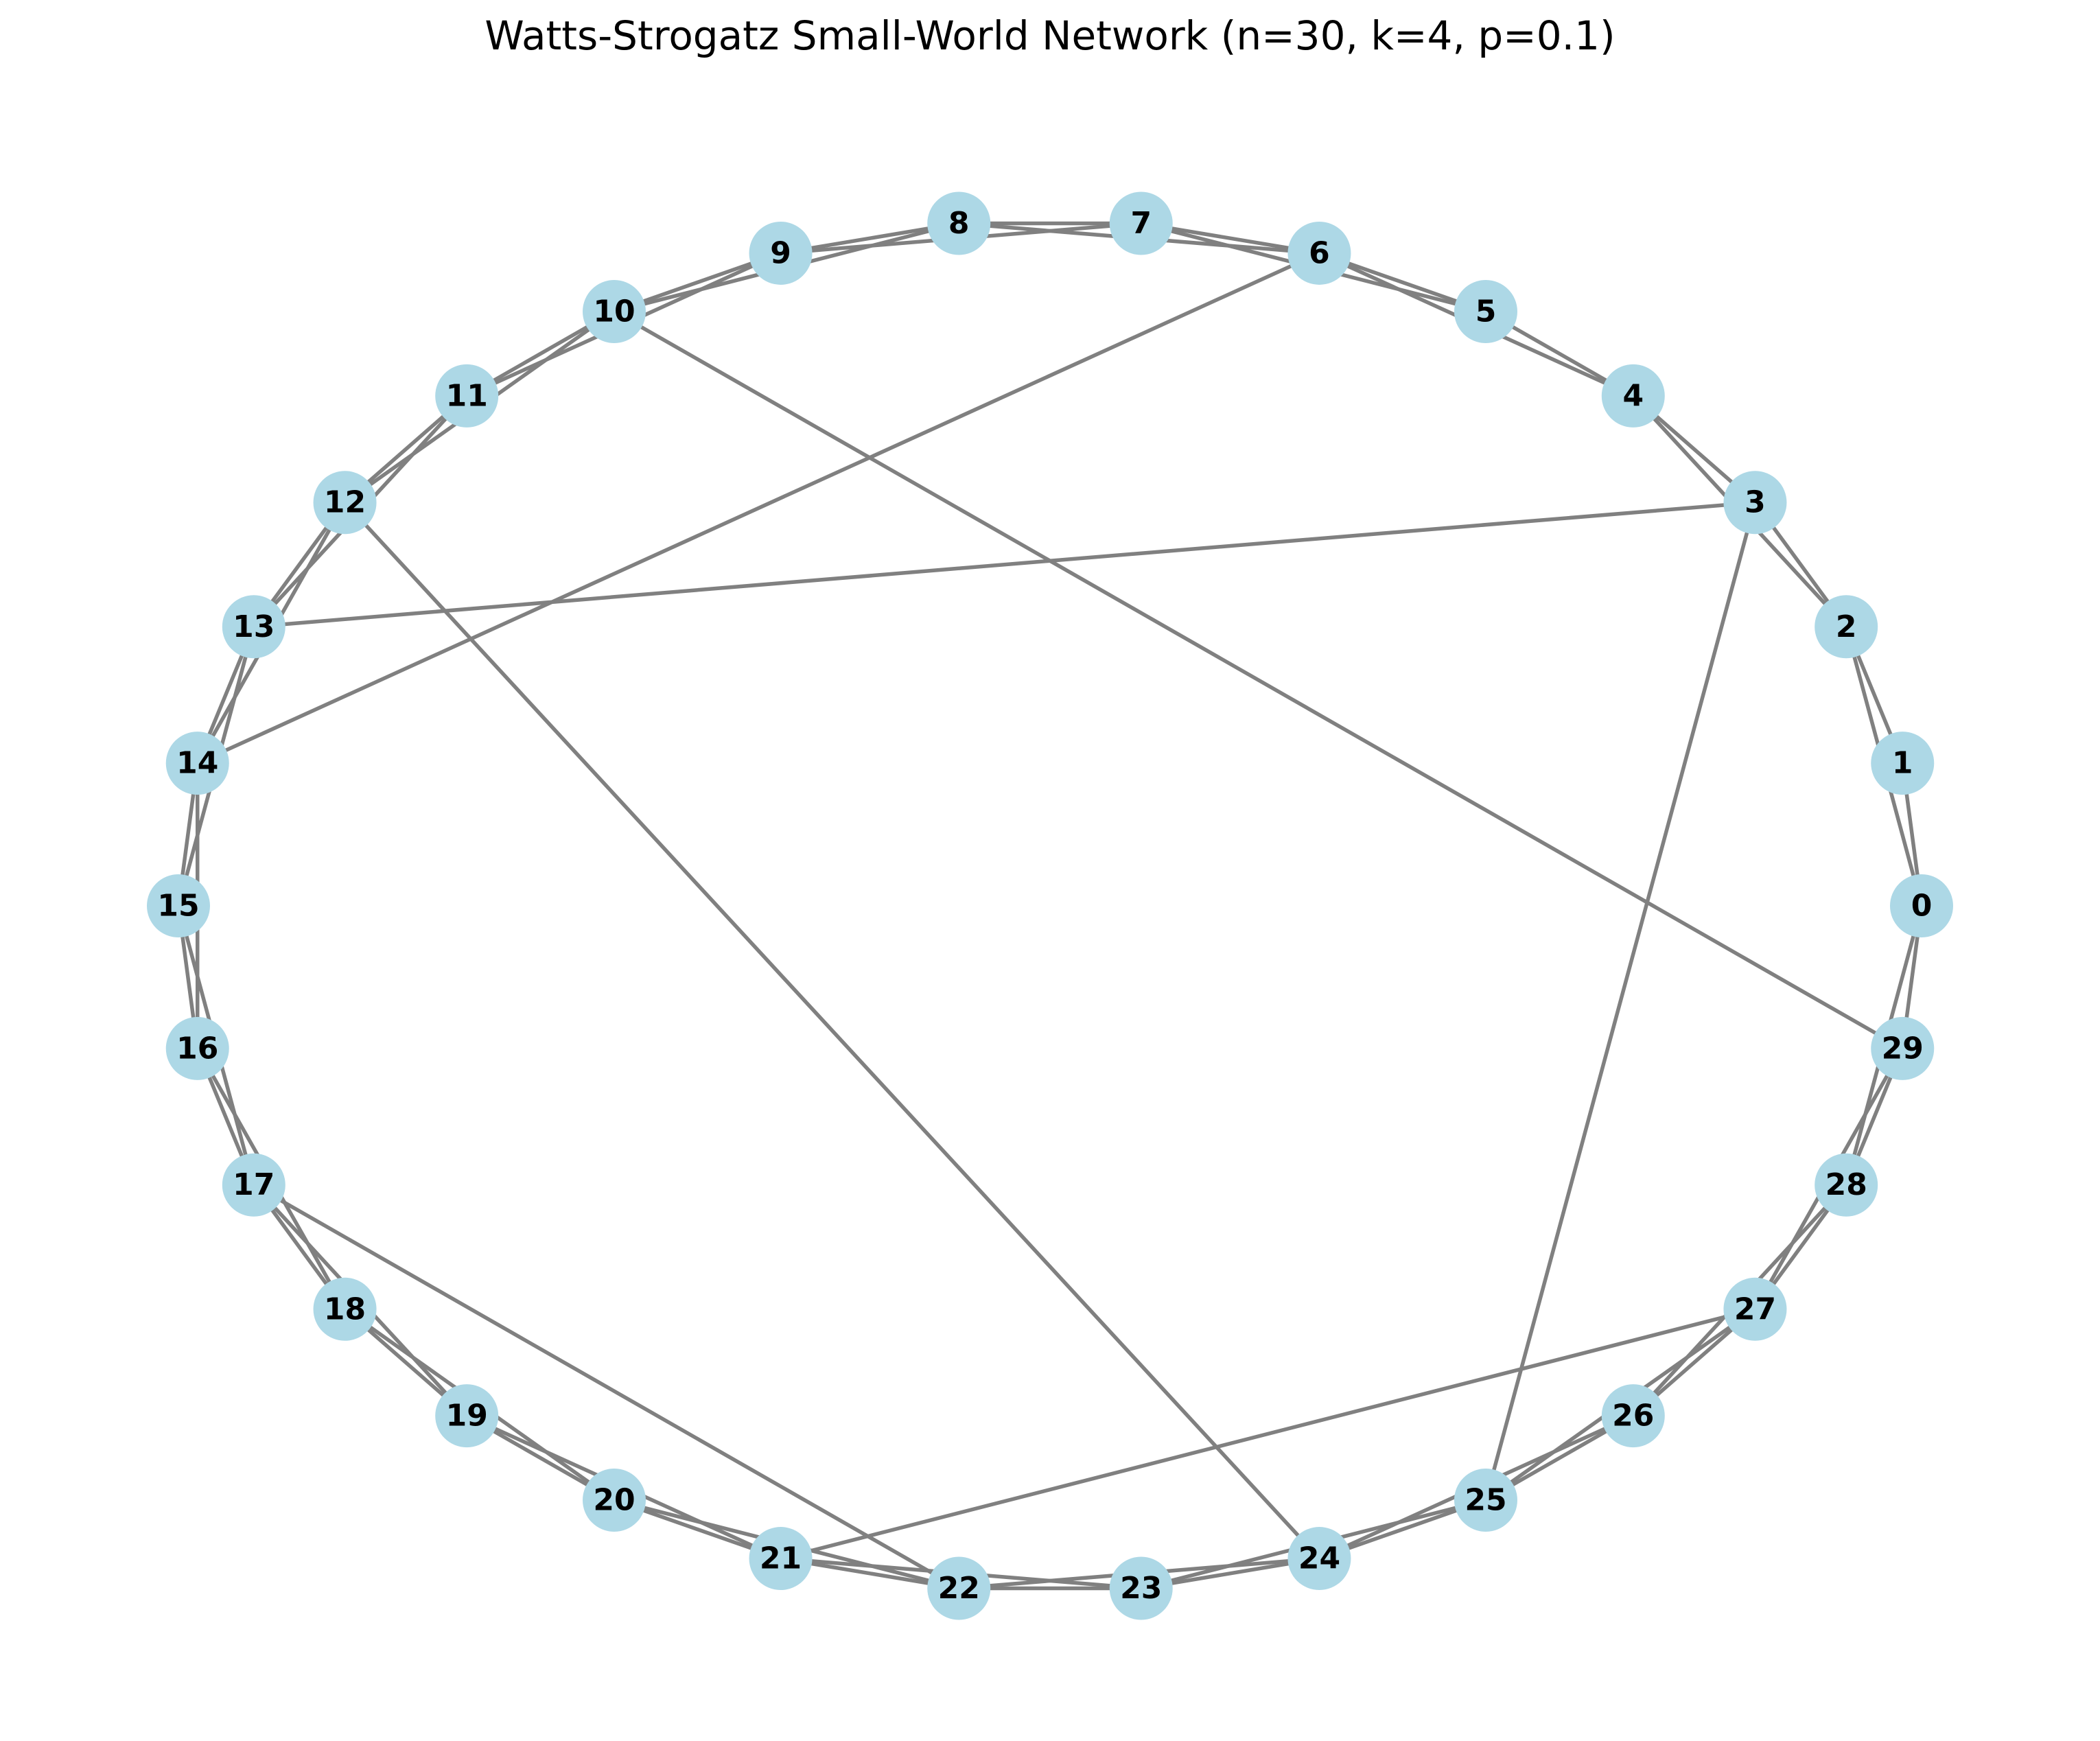 The image size is (2100, 1741). I want to click on node-21: 21, so click(781, 1559).